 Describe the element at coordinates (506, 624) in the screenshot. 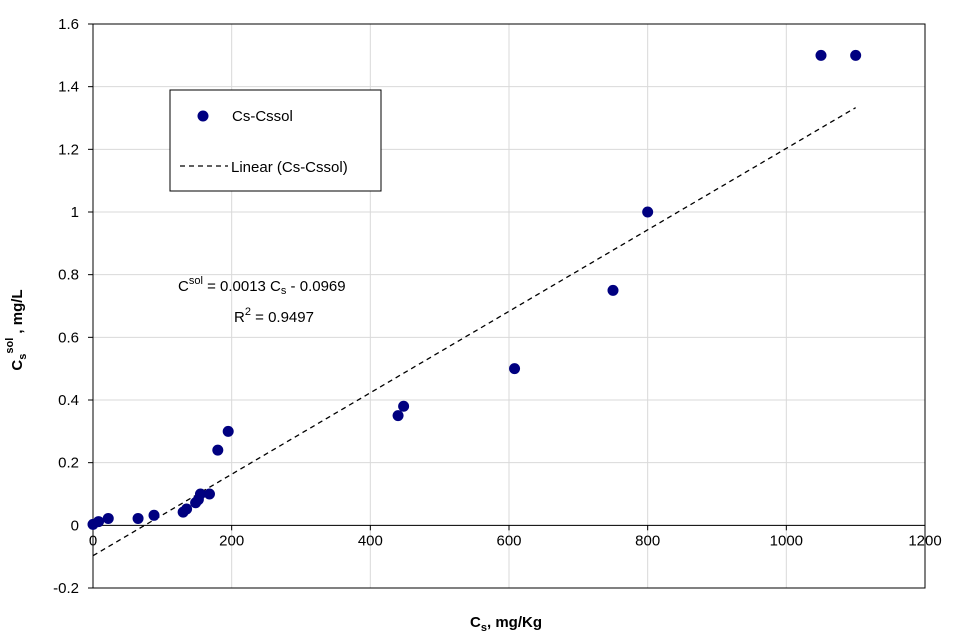

I see `x-axis-title: Cs, mg/Kg` at that location.